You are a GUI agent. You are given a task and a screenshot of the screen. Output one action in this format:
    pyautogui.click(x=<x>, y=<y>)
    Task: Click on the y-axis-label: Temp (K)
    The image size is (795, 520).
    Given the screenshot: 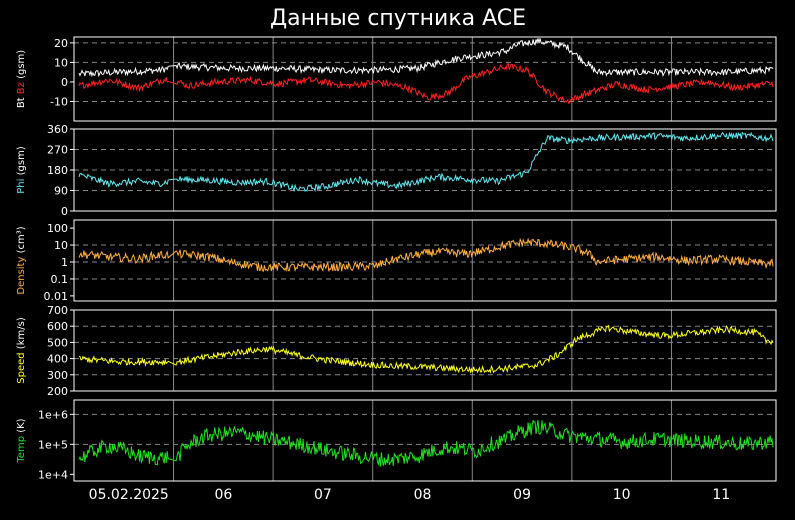 What is the action you would take?
    pyautogui.click(x=21, y=440)
    